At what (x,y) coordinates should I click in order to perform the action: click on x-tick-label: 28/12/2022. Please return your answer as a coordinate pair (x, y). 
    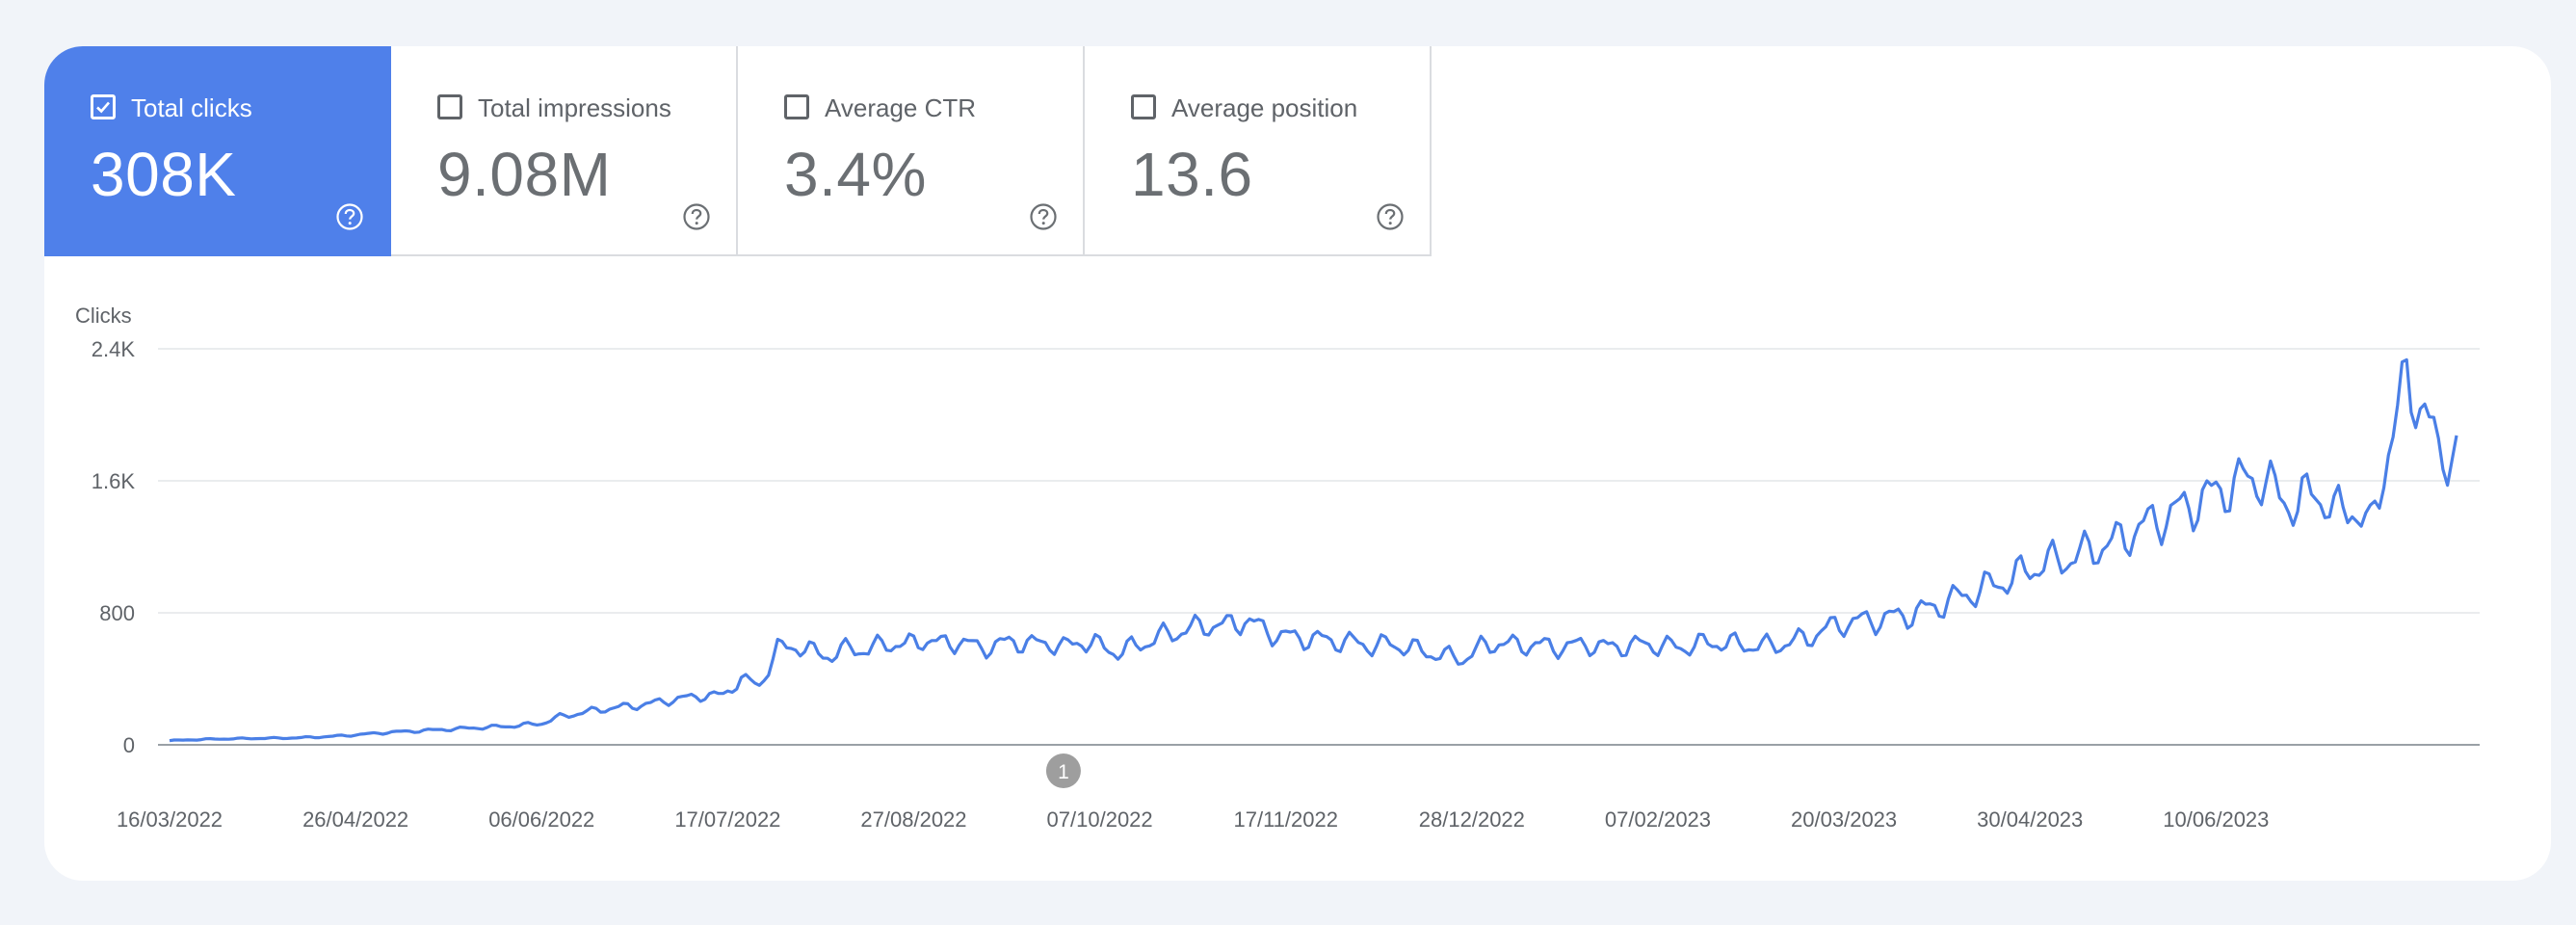
    Looking at the image, I should click on (1472, 819).